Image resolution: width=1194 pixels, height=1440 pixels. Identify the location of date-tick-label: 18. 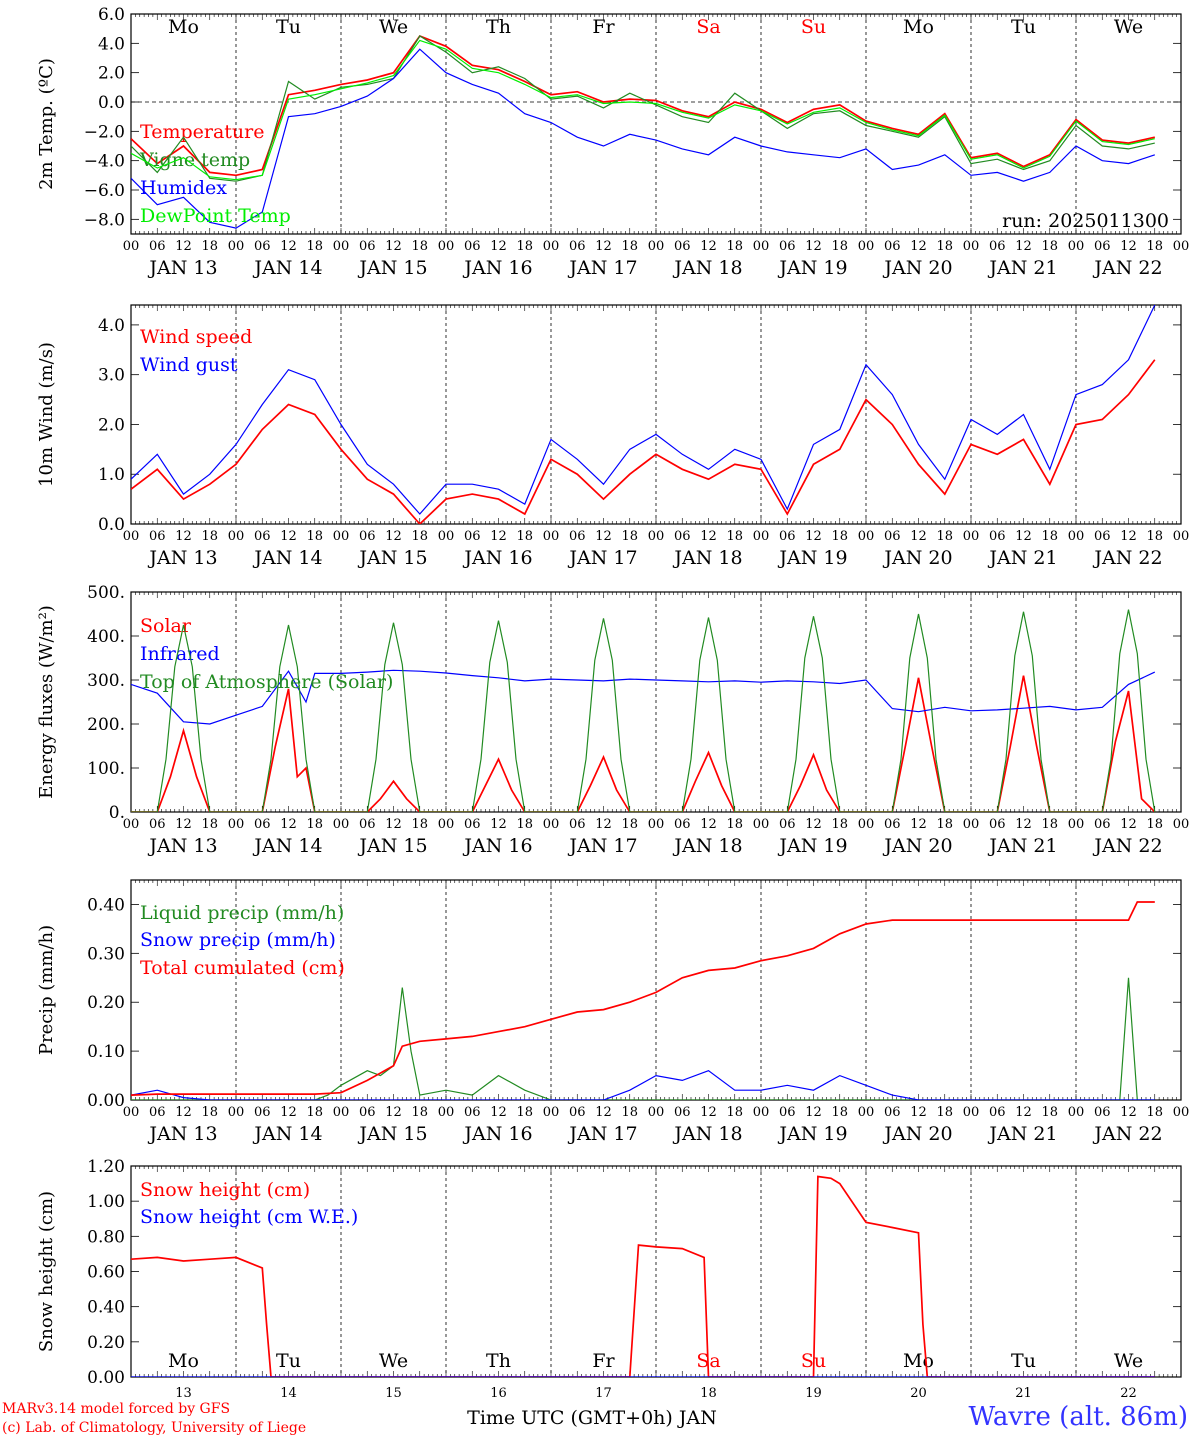
(708, 1393).